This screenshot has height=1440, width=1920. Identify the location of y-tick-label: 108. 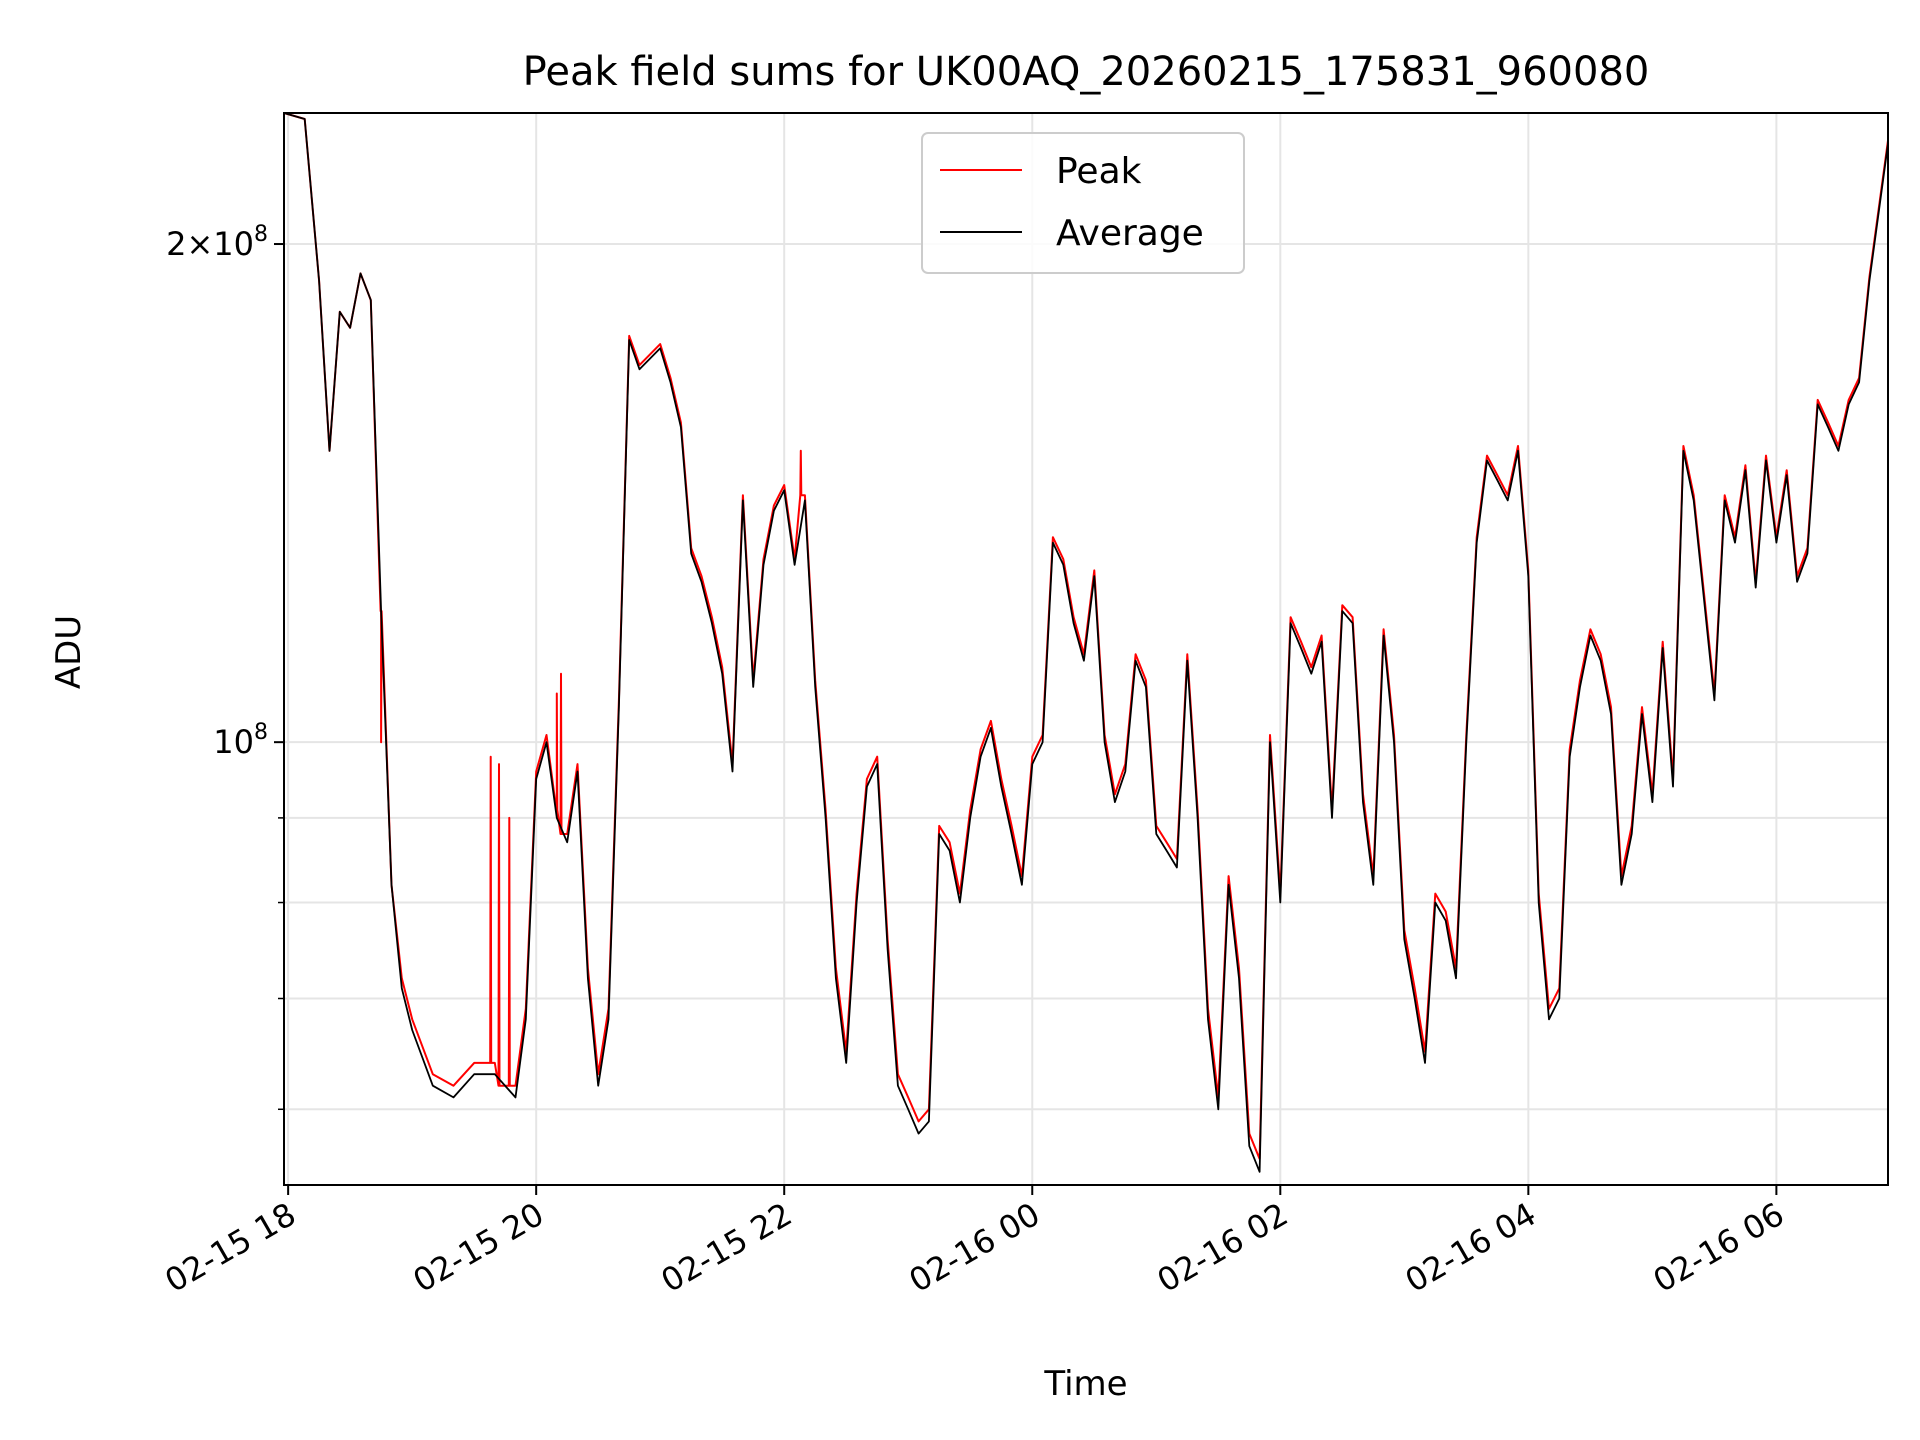
(240, 740).